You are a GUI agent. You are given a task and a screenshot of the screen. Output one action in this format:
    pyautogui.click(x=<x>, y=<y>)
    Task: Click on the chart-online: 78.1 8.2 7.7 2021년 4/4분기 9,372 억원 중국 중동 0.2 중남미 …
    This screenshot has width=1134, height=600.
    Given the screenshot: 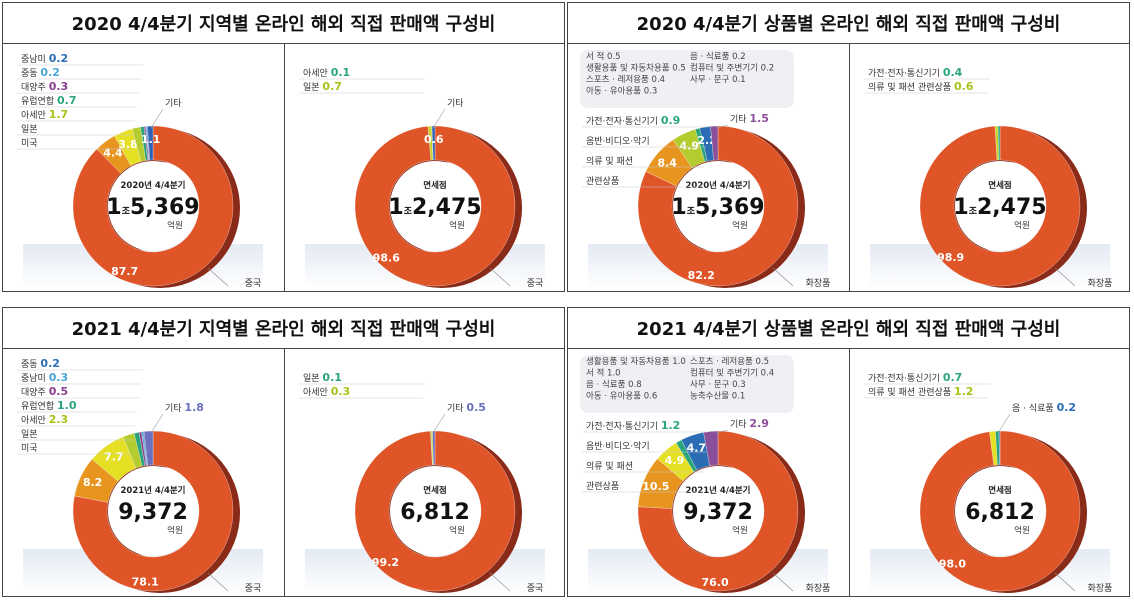 What is the action you would take?
    pyautogui.click(x=143, y=473)
    